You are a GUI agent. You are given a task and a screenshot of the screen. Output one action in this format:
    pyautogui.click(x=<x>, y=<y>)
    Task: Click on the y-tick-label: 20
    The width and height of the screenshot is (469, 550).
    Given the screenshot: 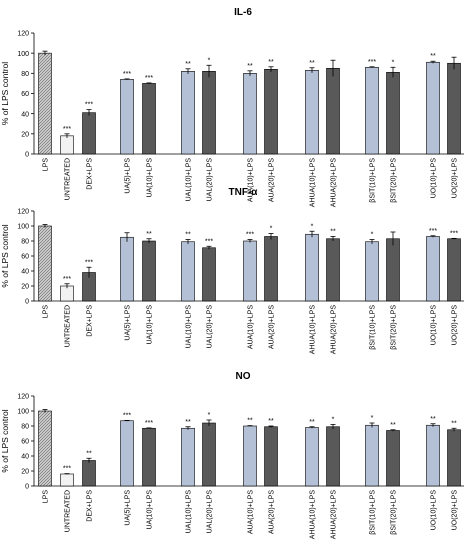 What is the action you would take?
    pyautogui.click(x=25, y=472)
    